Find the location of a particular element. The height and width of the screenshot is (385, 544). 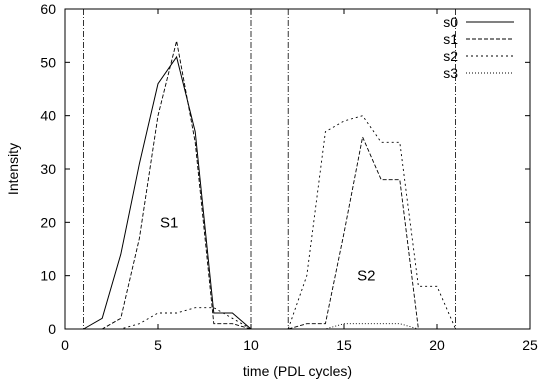

annotation-s1: S1 is located at coordinates (169, 222).